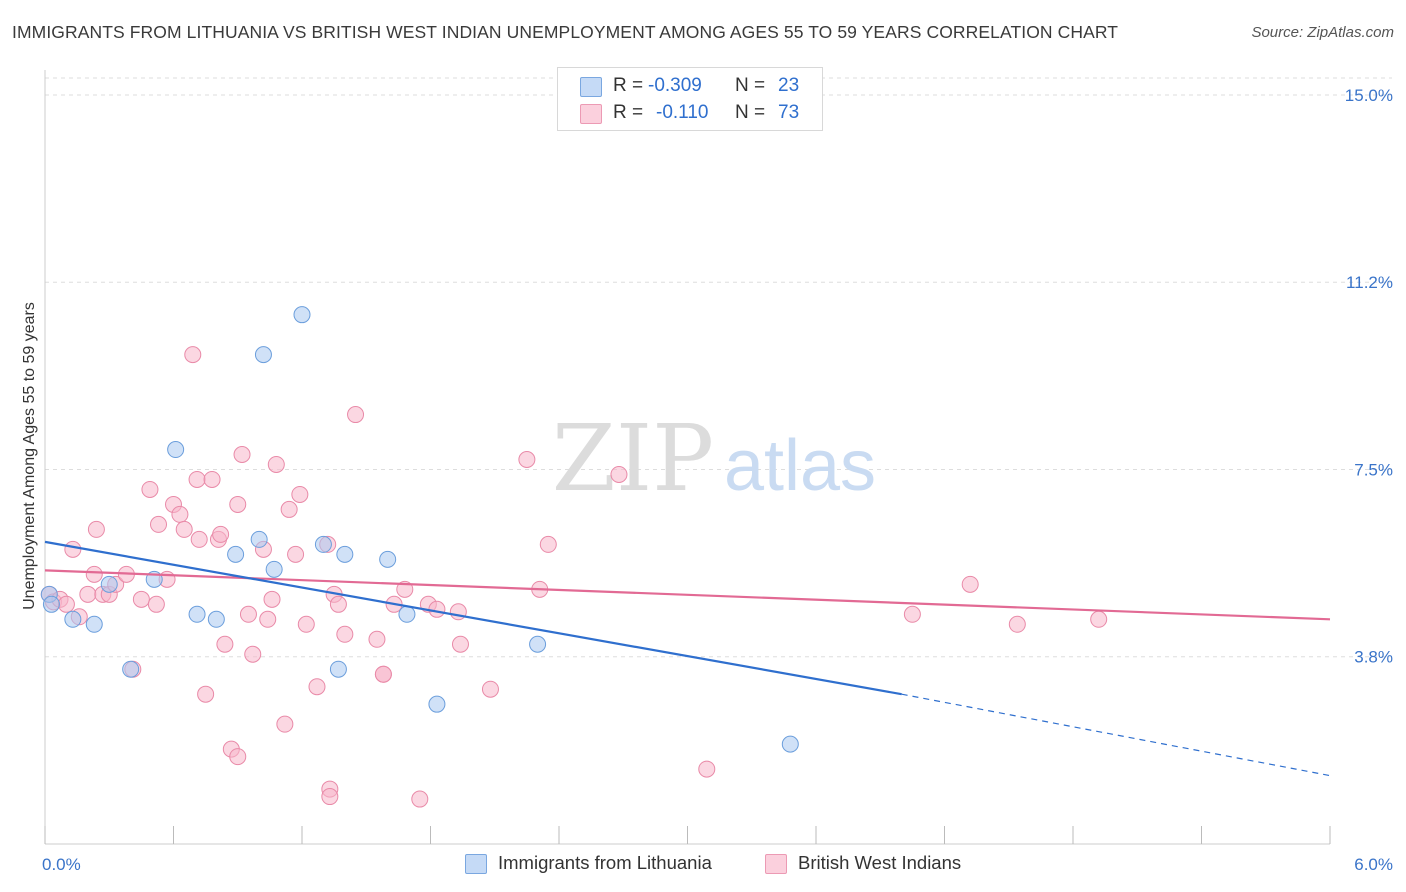 Image resolution: width=1406 pixels, height=892 pixels. I want to click on legend-n-value: 23, so click(789, 85).